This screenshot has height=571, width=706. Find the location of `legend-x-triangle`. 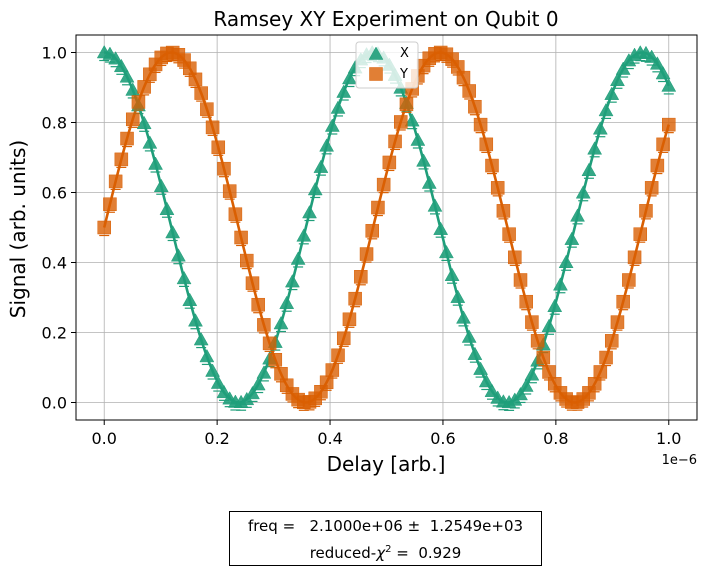

legend-x-triangle is located at coordinates (376, 53).